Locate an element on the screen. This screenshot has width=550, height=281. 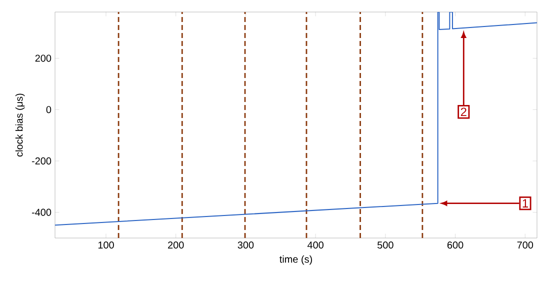
x-tick-label: 400 is located at coordinates (315, 245).